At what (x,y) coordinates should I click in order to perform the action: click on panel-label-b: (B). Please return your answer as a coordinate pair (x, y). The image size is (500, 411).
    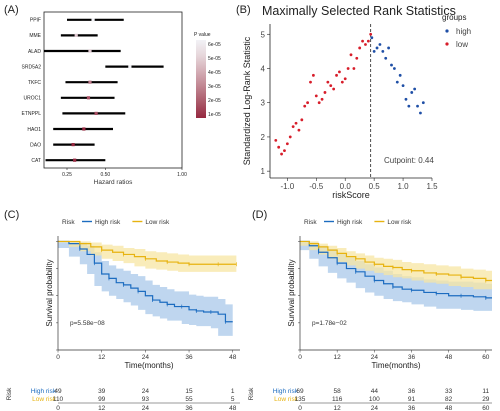
    Looking at the image, I should click on (243, 10).